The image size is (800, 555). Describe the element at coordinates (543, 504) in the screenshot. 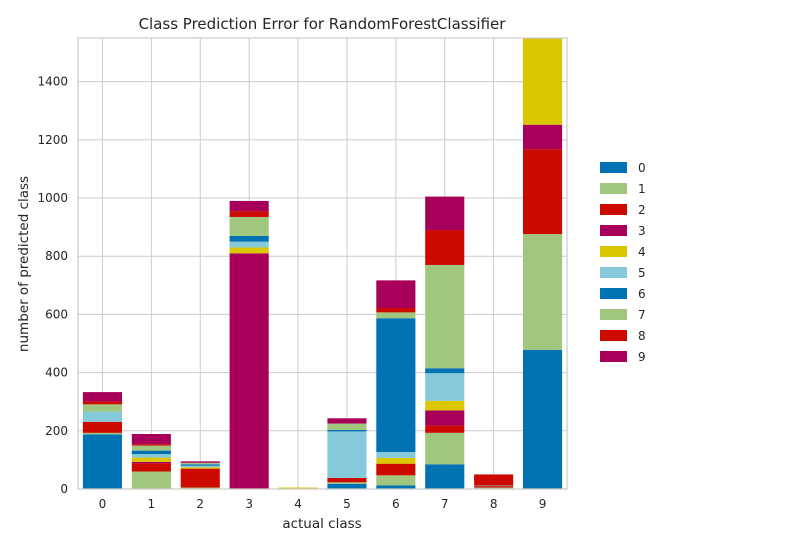

I see `x-tick-label: 9` at that location.